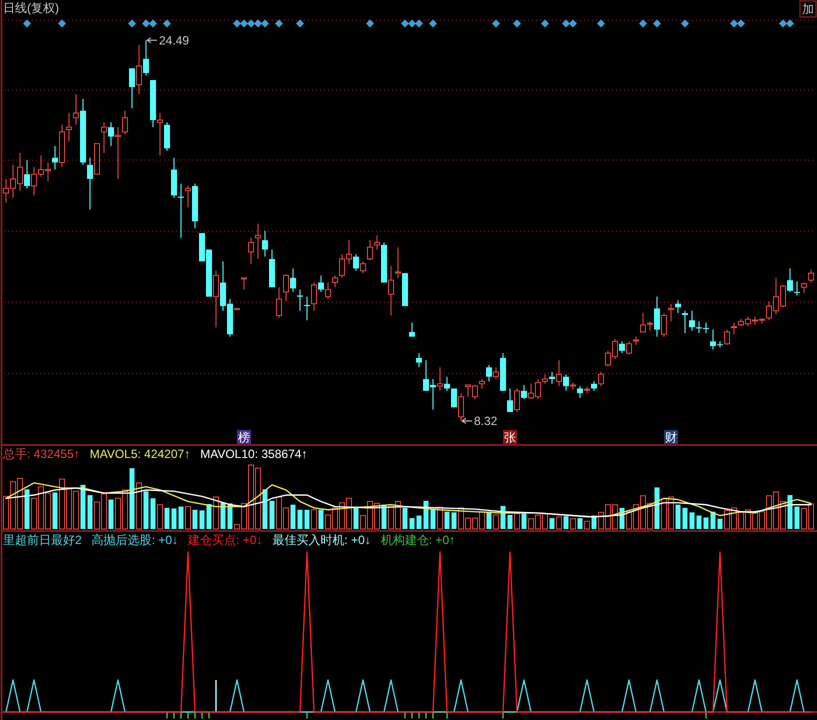  What do you see at coordinates (135, 540) in the screenshot?
I see `text: 高抛后选股: +0↓` at bounding box center [135, 540].